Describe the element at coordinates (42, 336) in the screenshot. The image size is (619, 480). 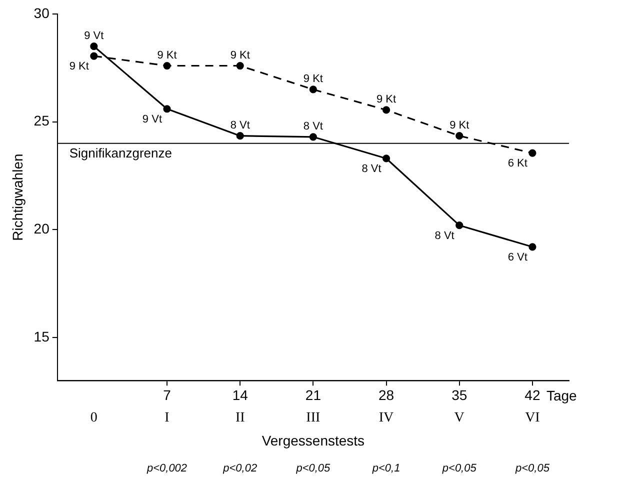
I see `y-tick-label: 15` at that location.